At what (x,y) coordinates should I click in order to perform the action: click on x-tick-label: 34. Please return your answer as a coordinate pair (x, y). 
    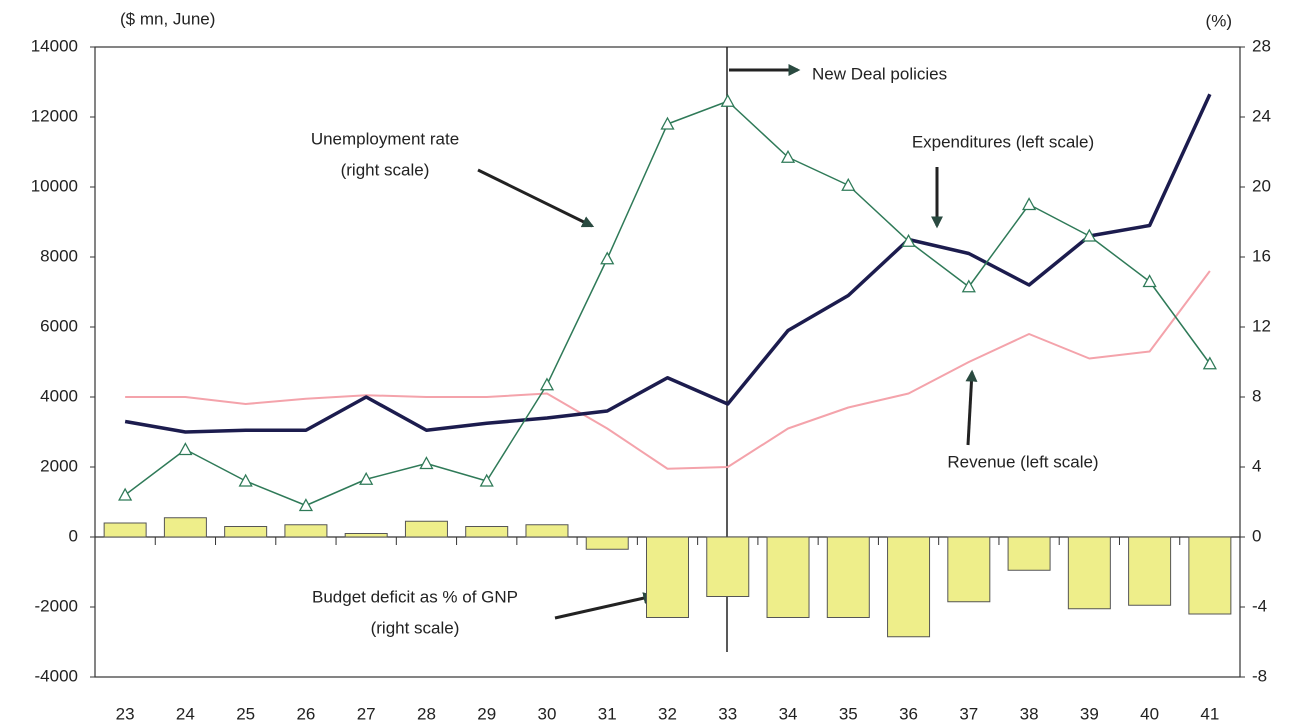
    Looking at the image, I should click on (788, 713).